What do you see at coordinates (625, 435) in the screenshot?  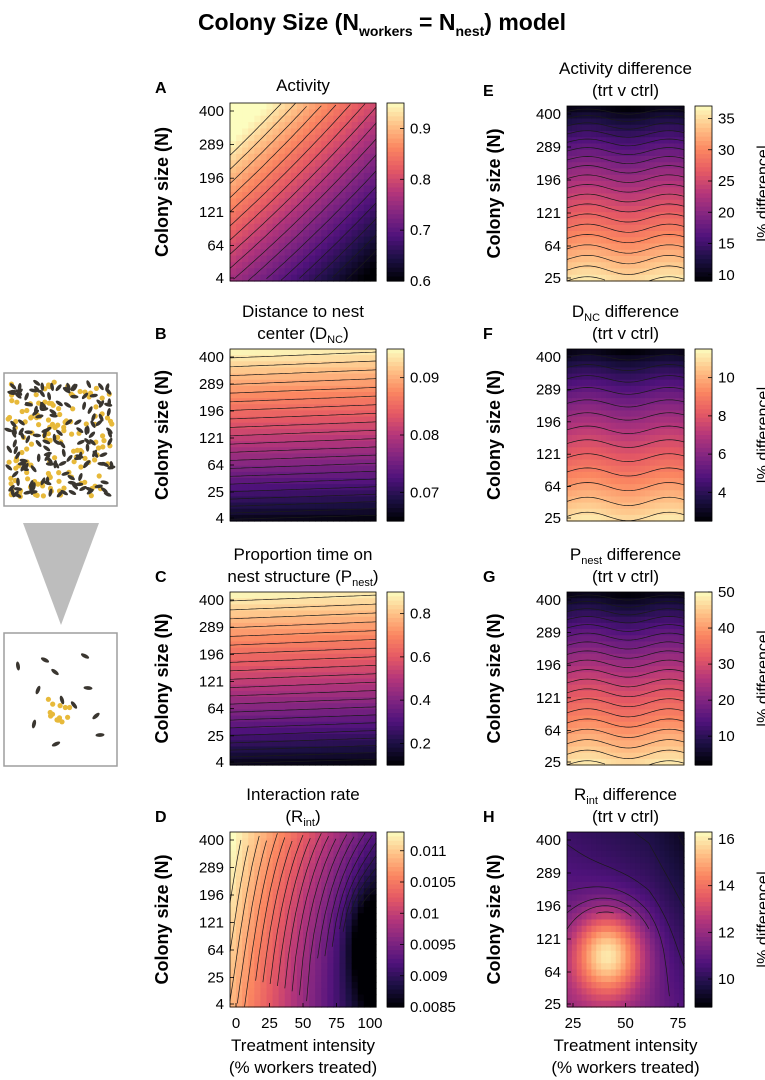 I see `plot-frame` at bounding box center [625, 435].